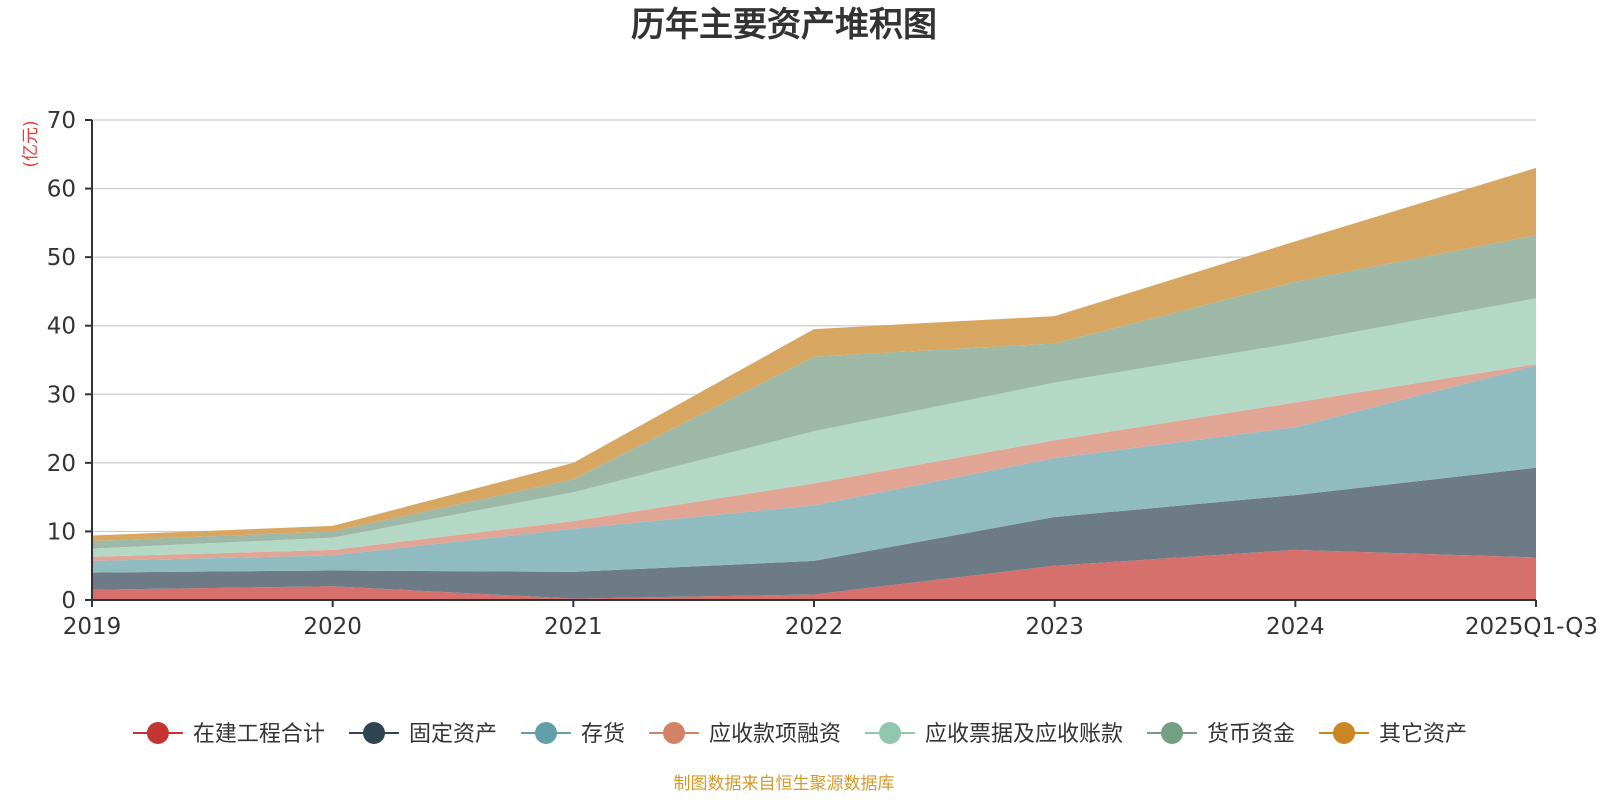 Image resolution: width=1600 pixels, height=800 pixels. What do you see at coordinates (31, 143) in the screenshot?
I see `y-axis-unit-label: (亿元)` at bounding box center [31, 143].